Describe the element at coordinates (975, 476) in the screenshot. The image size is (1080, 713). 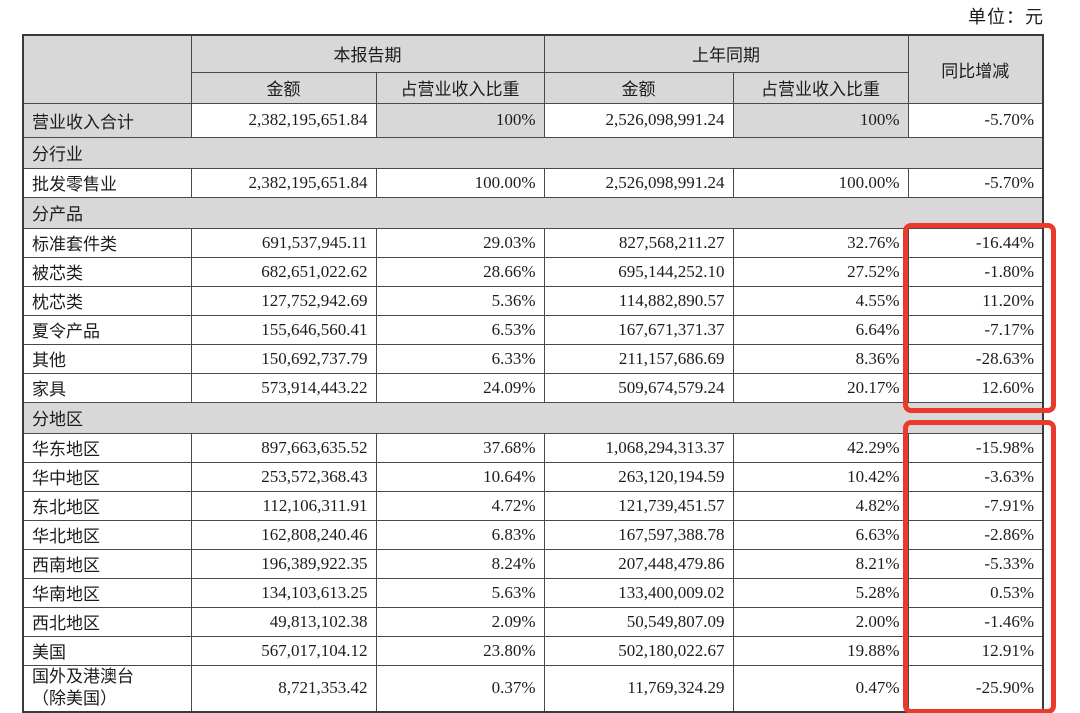
I see `yoy-cell: -3.63%` at that location.